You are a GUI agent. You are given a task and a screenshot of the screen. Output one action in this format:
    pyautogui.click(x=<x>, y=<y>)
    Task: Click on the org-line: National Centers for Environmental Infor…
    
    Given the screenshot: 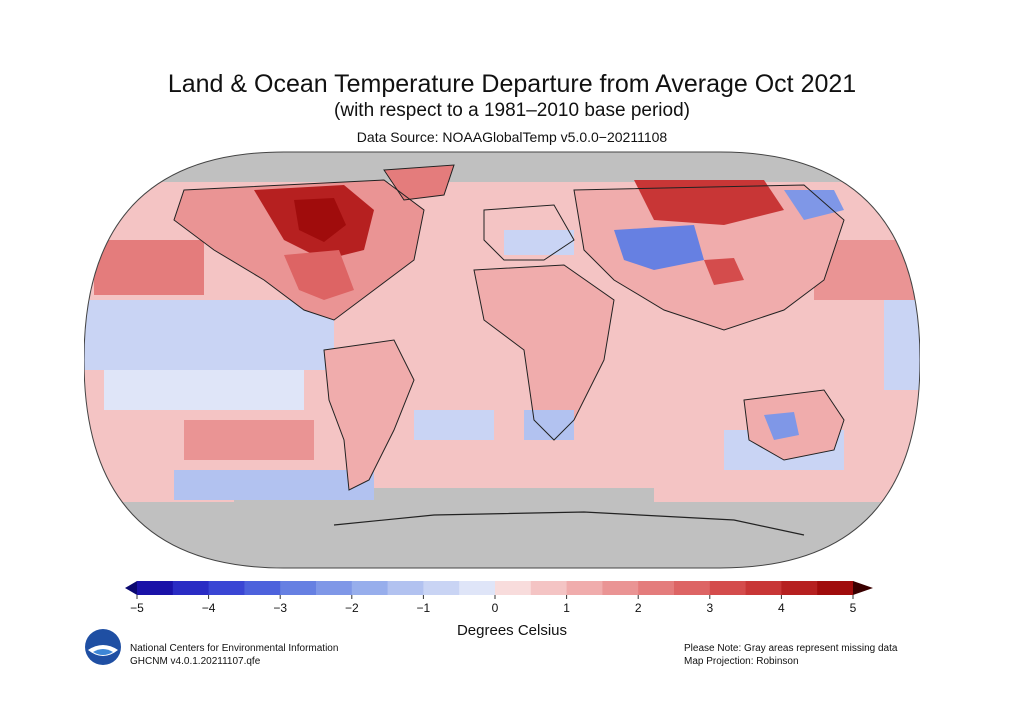 What is the action you would take?
    pyautogui.click(x=234, y=648)
    